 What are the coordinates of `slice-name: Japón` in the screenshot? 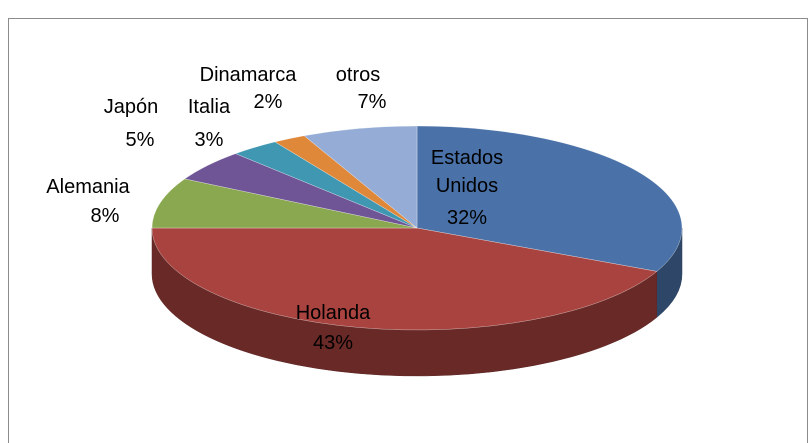 It's located at (131, 107).